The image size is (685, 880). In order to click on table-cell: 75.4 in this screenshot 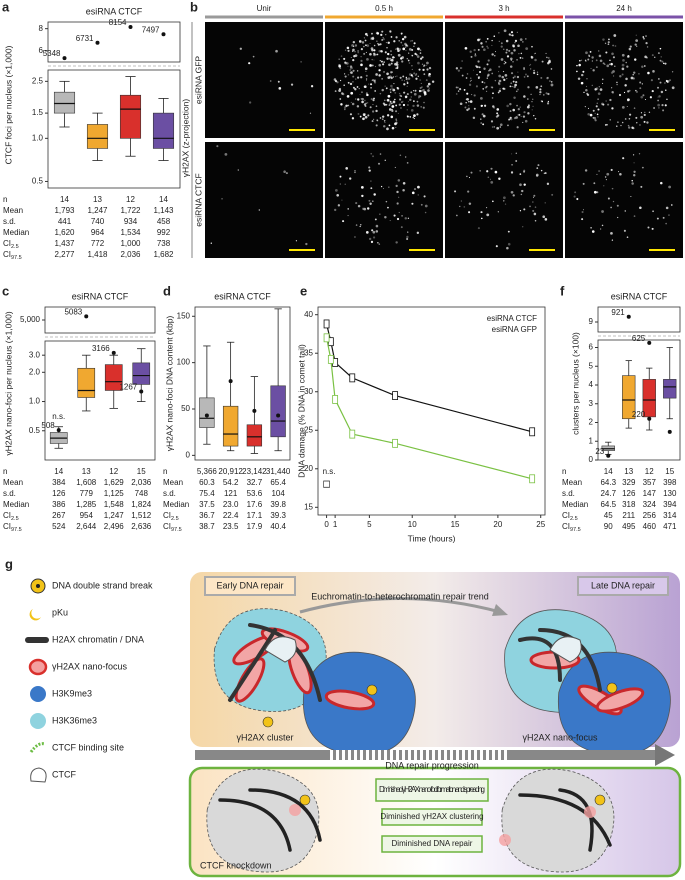, I will do `click(207, 493)`.